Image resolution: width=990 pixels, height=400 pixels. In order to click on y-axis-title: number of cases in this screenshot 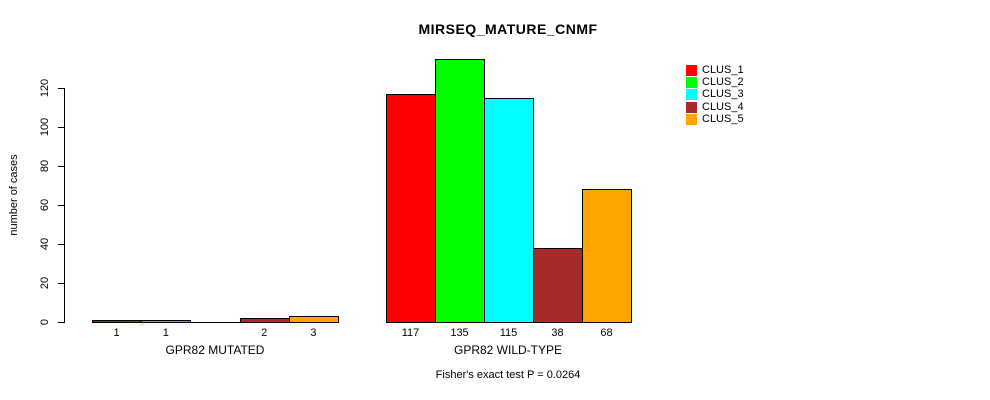, I will do `click(14, 195)`.